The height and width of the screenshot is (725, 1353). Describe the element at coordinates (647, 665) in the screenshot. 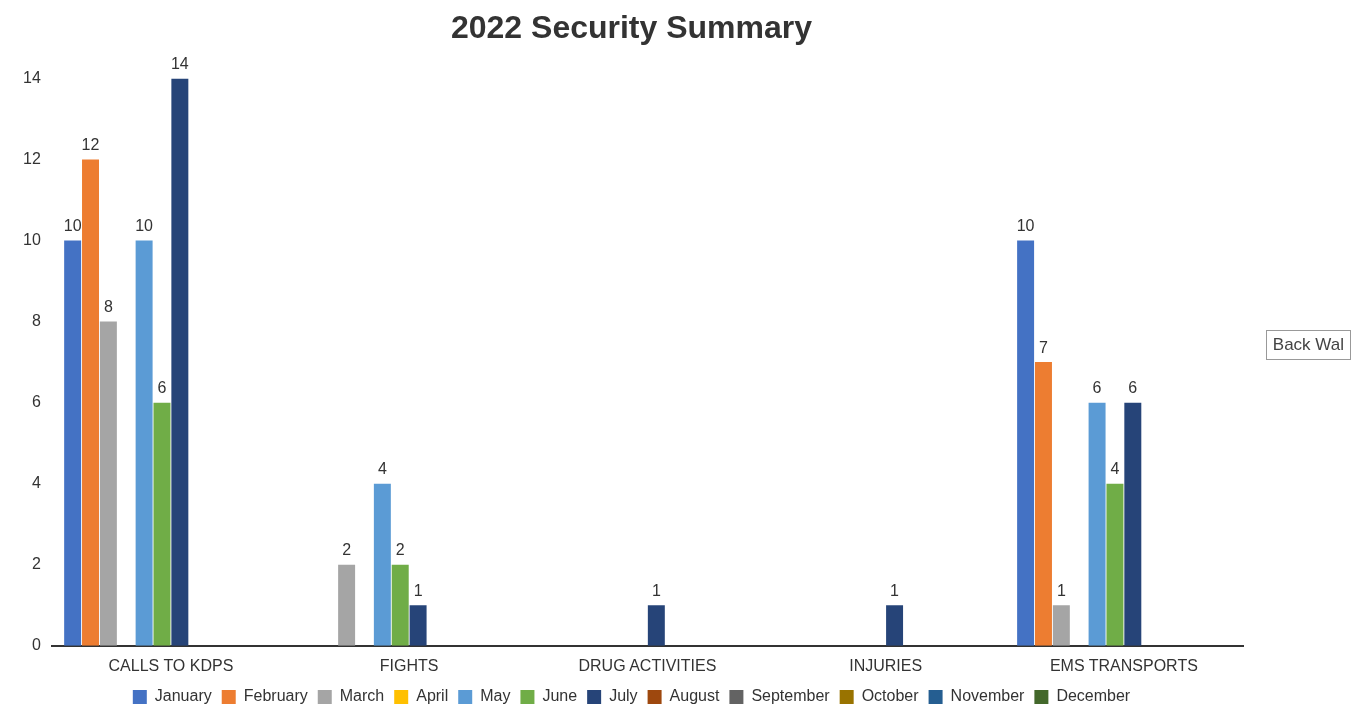

I see `x-tick-label: DRUG ACTIVITIES` at that location.